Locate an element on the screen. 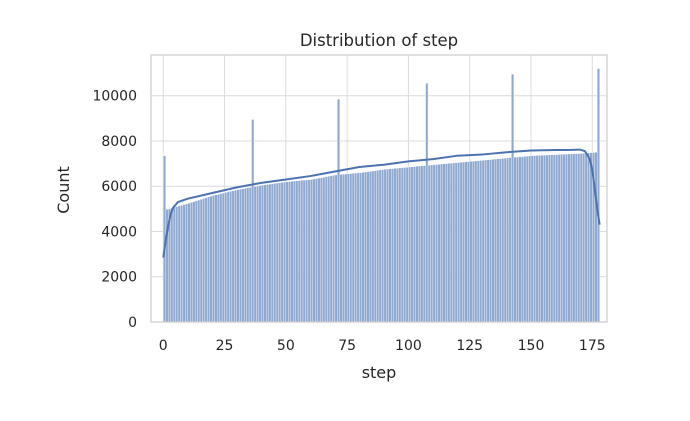 The image size is (690, 421). chart-title: Distribution of step is located at coordinates (379, 40).